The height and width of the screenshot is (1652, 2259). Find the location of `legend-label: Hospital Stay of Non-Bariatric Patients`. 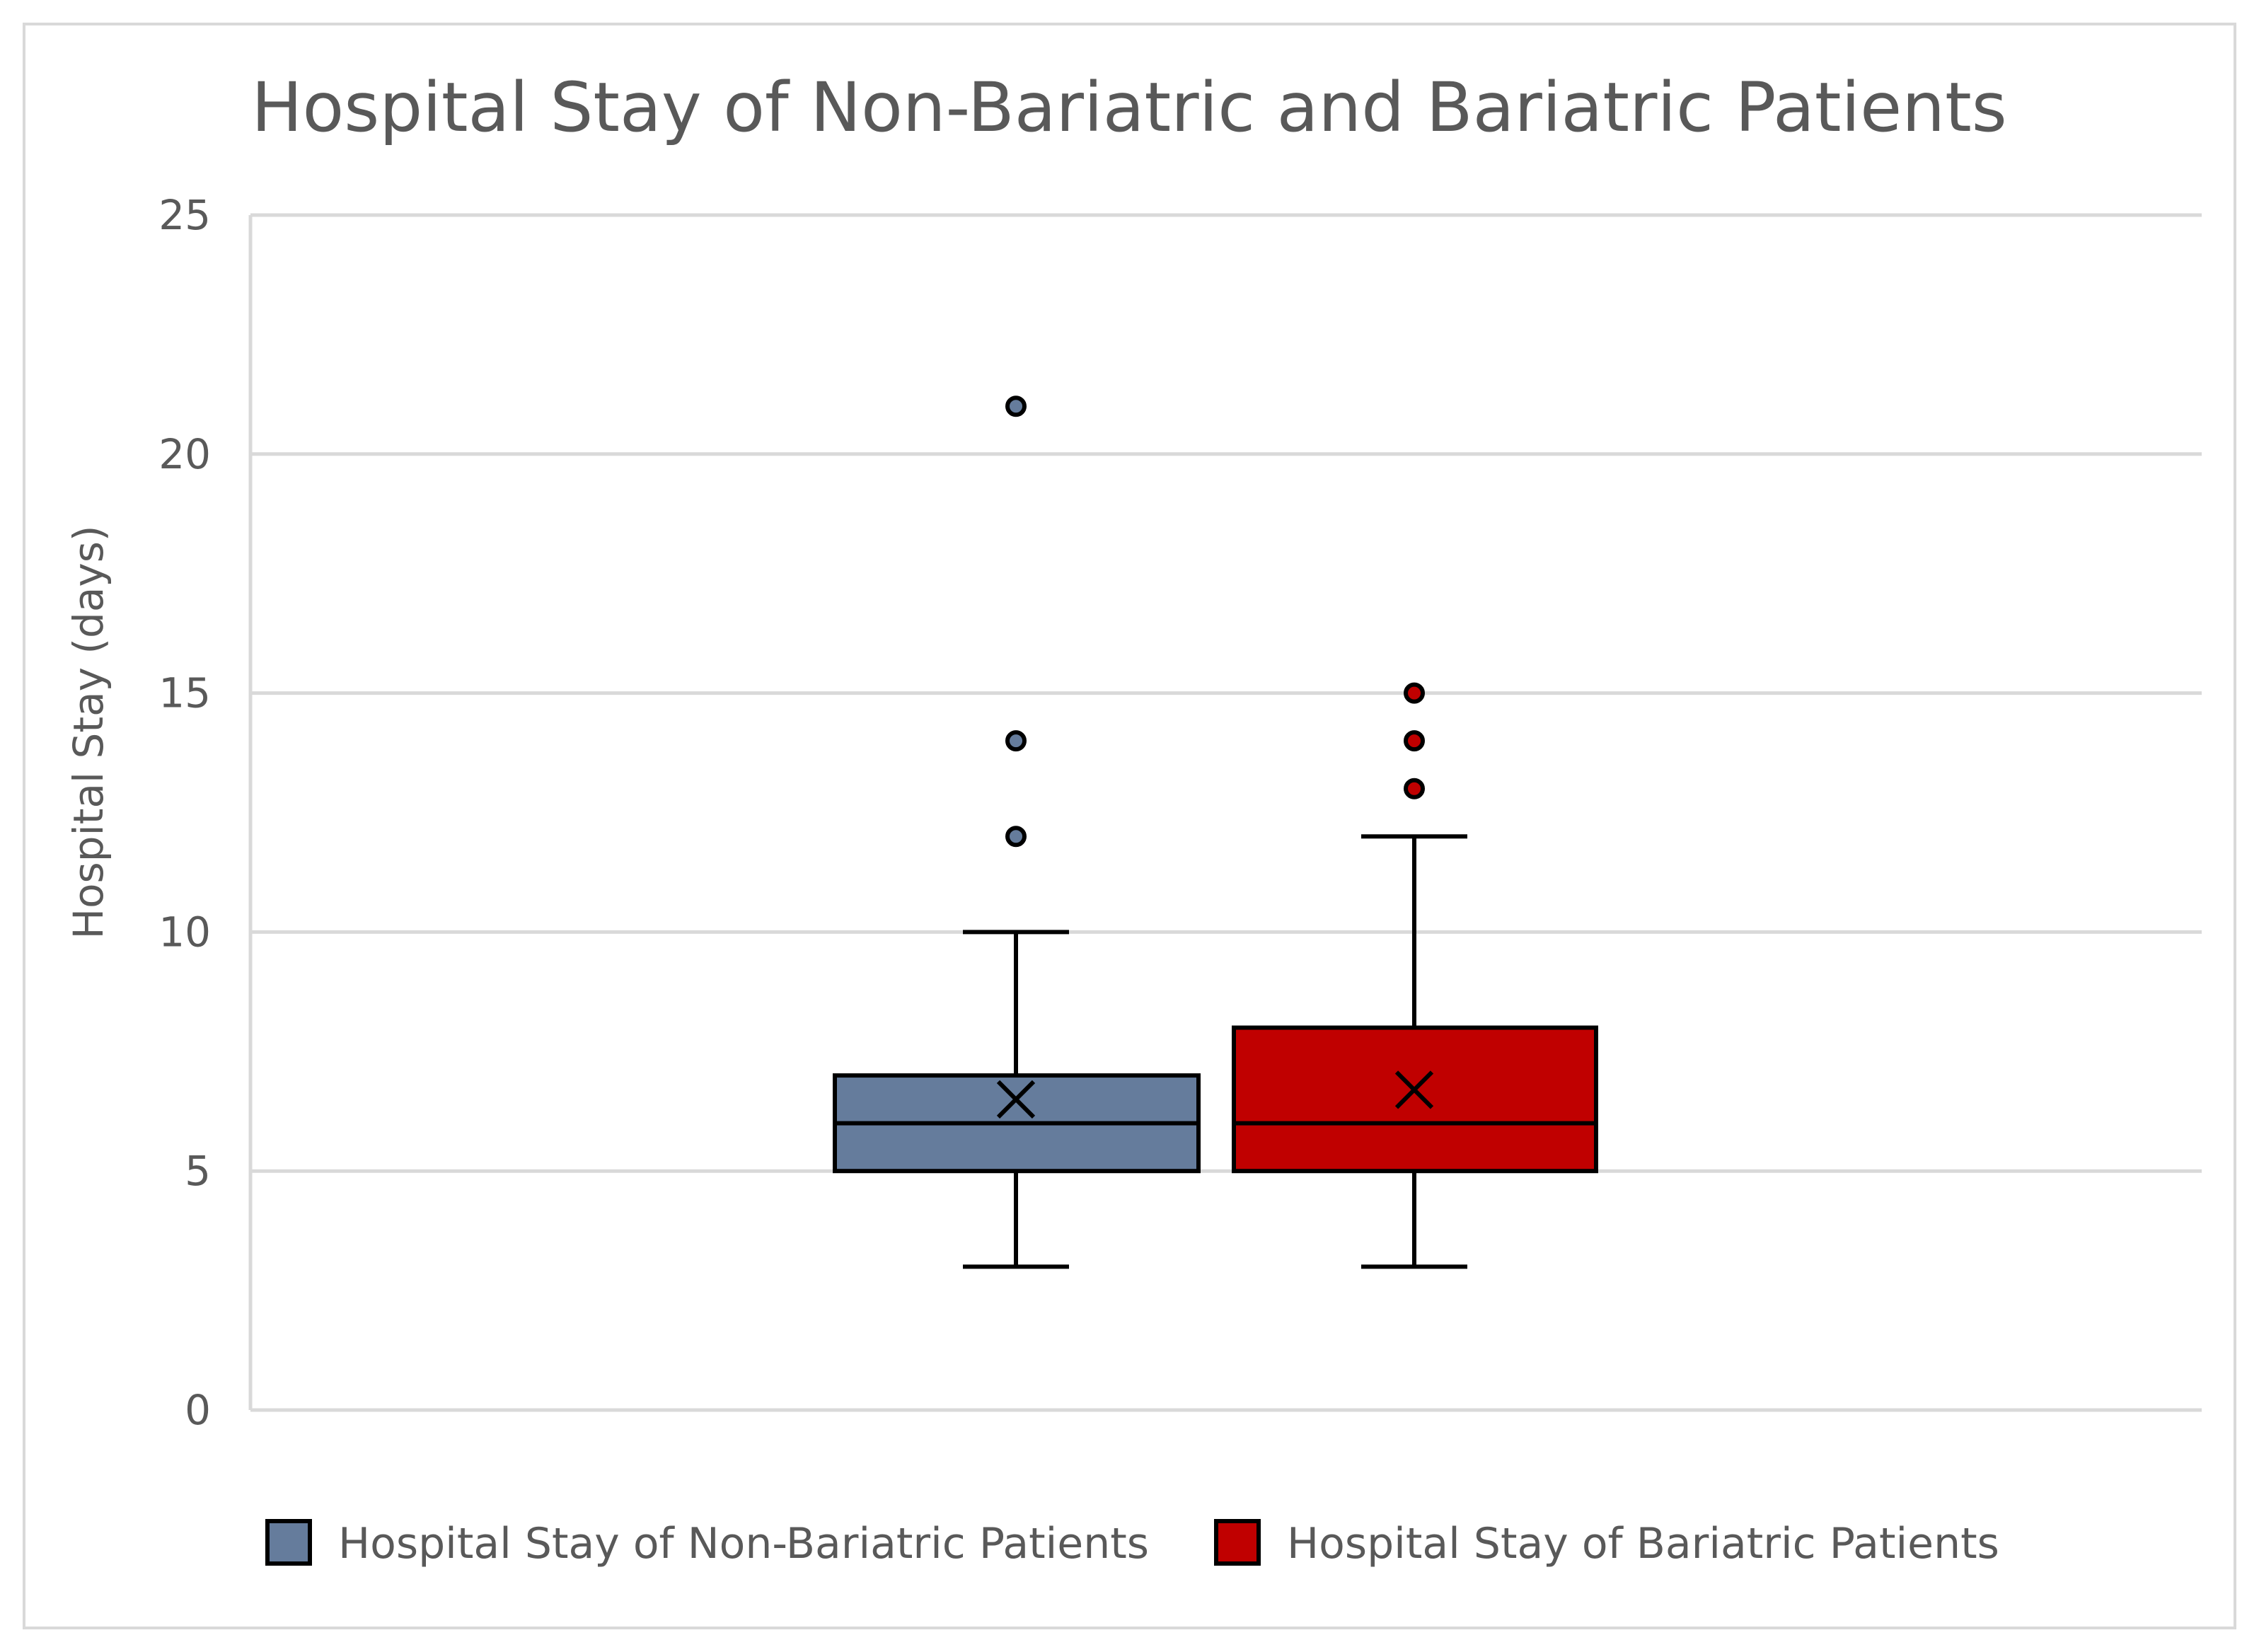

legend-label: Hospital Stay of Non-Bariatric Patients is located at coordinates (743, 1544).